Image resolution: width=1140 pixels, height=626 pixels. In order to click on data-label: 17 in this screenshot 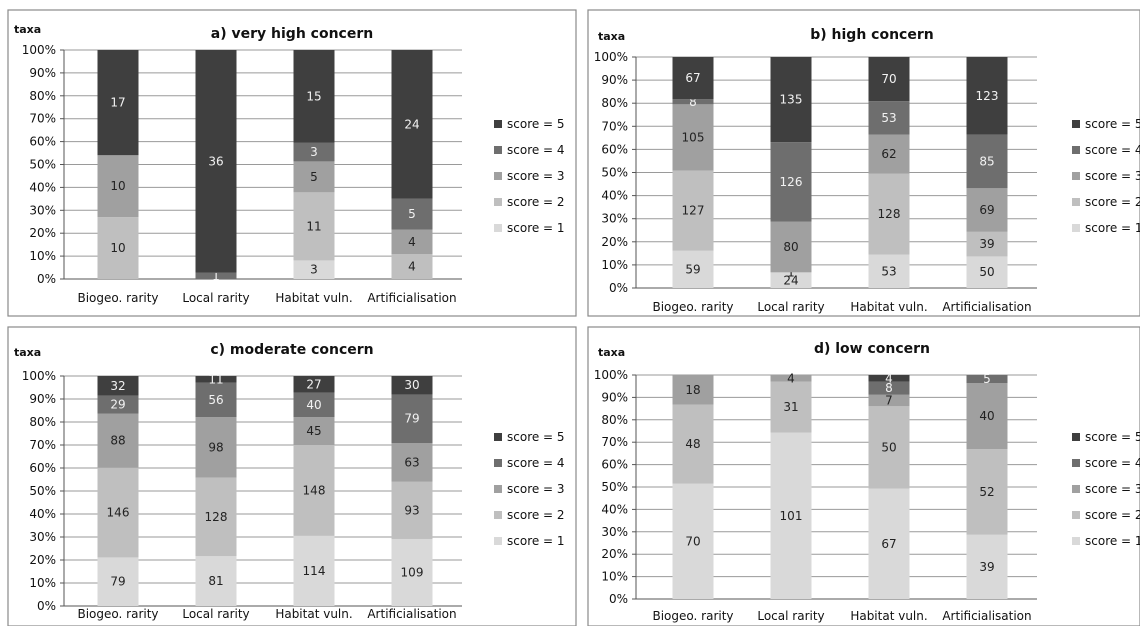, I will do `click(117, 103)`.